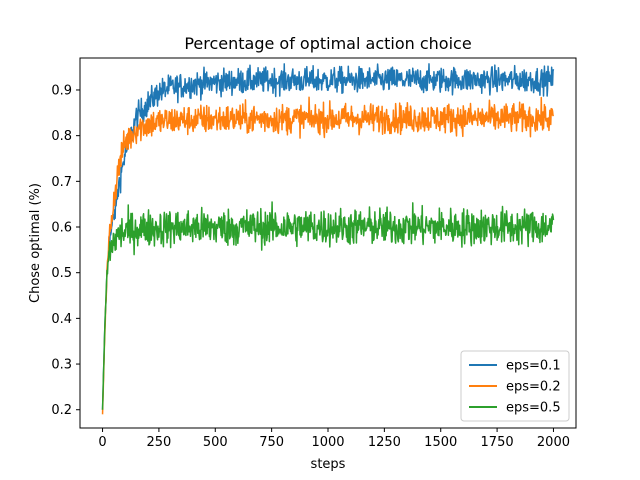  I want to click on x-tick-label: 1250, so click(384, 442).